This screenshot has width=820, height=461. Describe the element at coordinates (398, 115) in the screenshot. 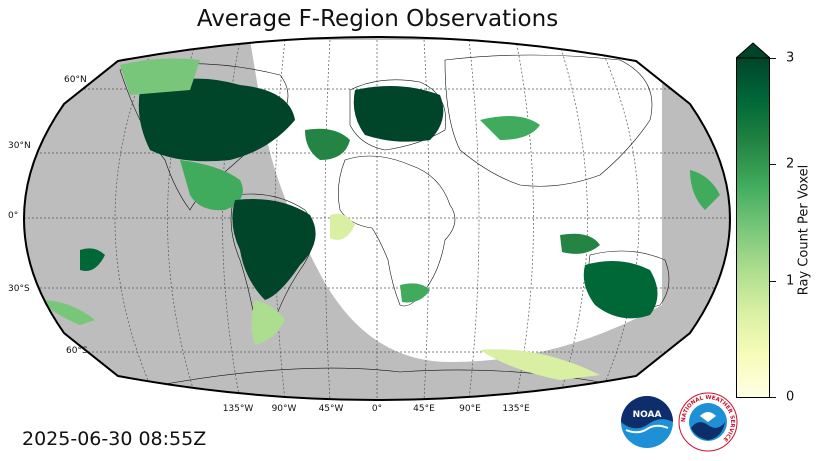

I see `europe-outline` at that location.